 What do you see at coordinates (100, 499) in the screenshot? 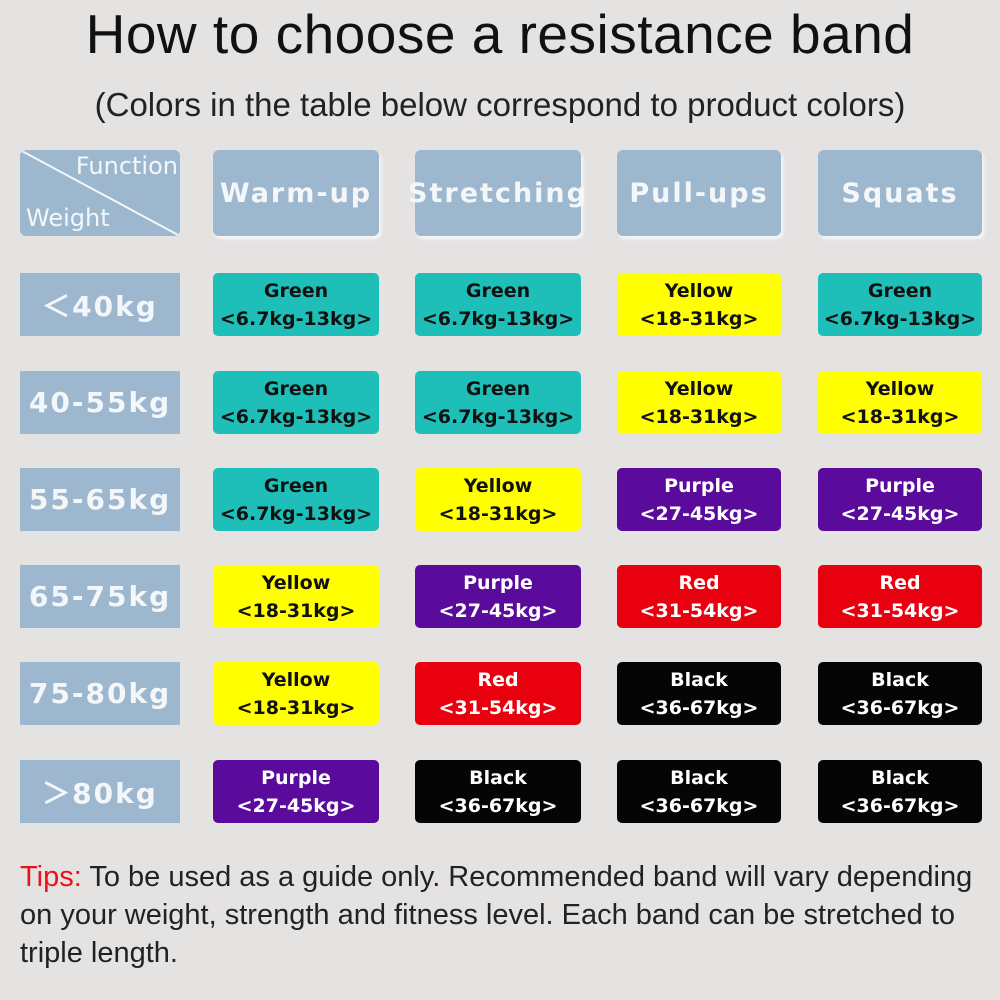
I see `weight-label: 55-65kg` at bounding box center [100, 499].